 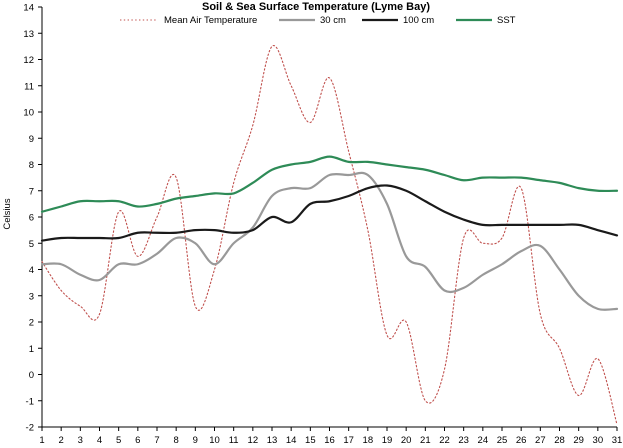 I want to click on y-tick-label: 8, so click(x=31, y=165).